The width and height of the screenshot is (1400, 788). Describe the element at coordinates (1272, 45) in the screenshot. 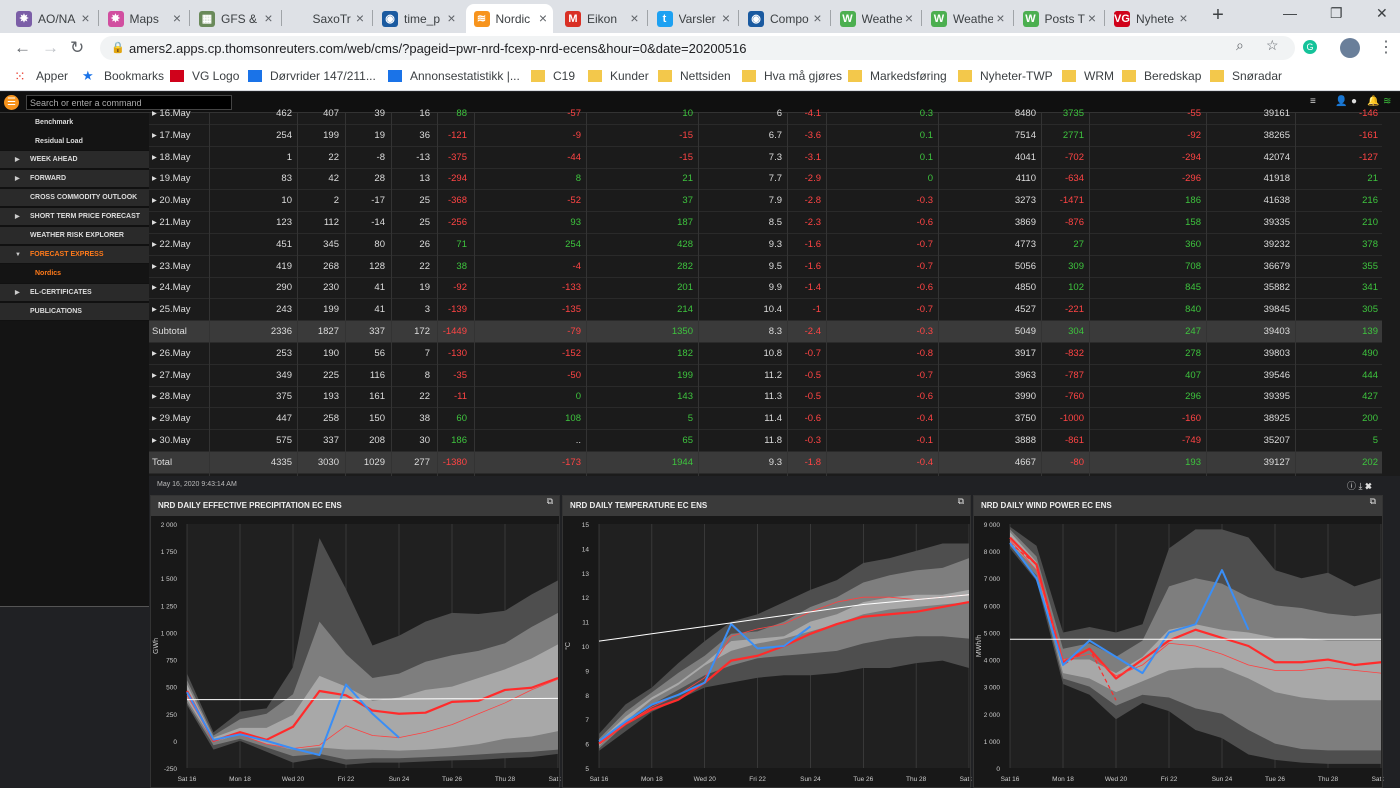

I see `bookmark-star-icon: ☆` at that location.